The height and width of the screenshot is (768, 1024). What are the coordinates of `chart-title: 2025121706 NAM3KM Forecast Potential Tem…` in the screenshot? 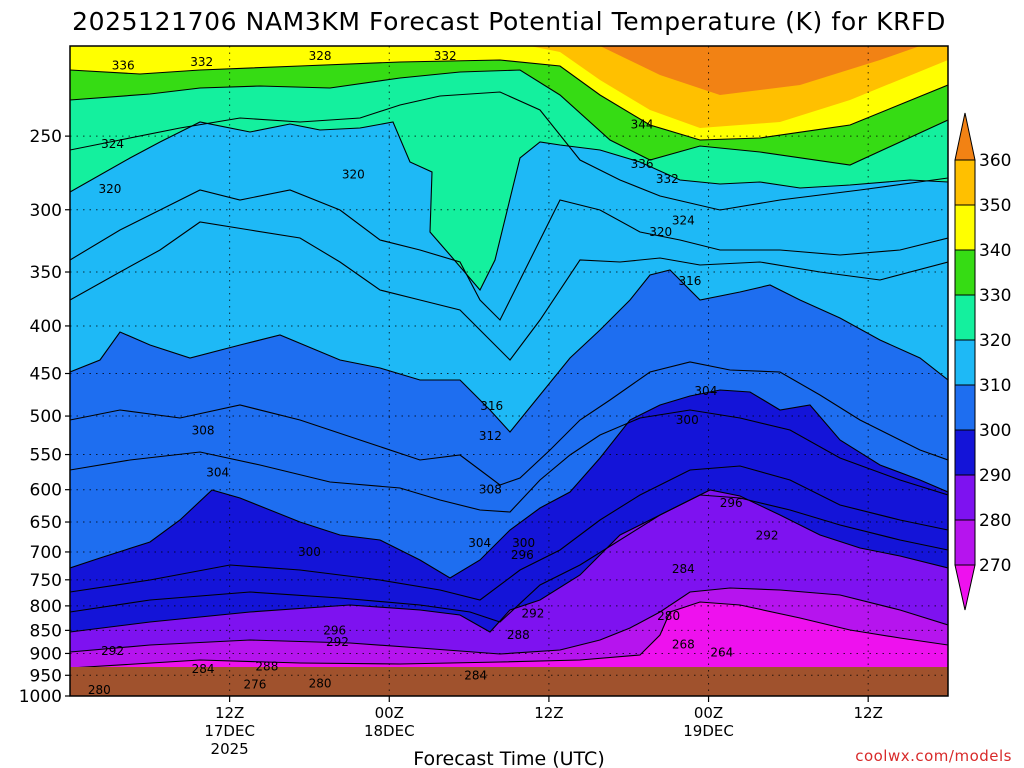 It's located at (509, 21).